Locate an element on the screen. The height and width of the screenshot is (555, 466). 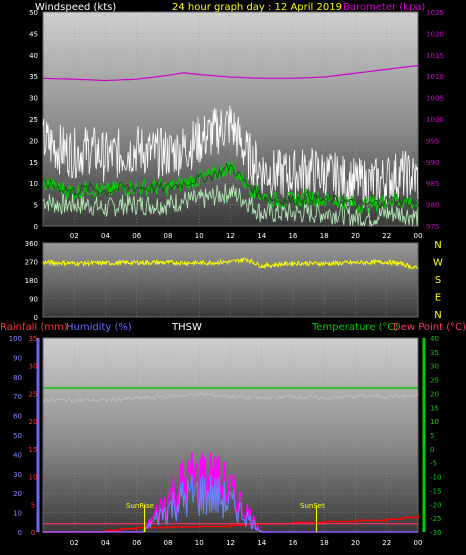
top-x-tick-label: 06 is located at coordinates (136, 236).